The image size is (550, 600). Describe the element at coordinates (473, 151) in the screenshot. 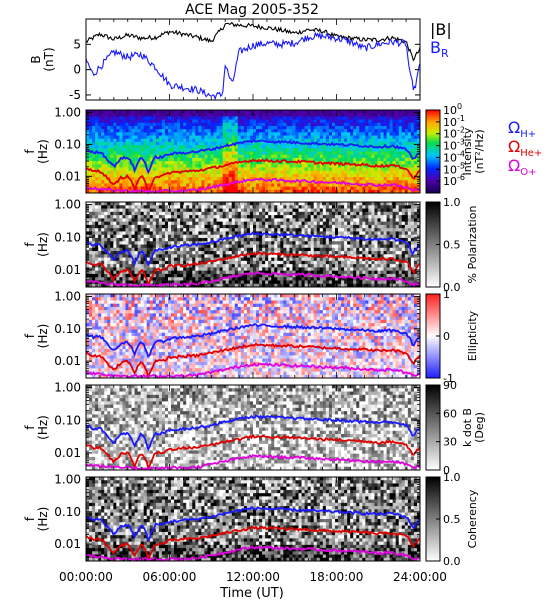

I see `colorbar-label: Intensity(nT²/Hz)` at that location.